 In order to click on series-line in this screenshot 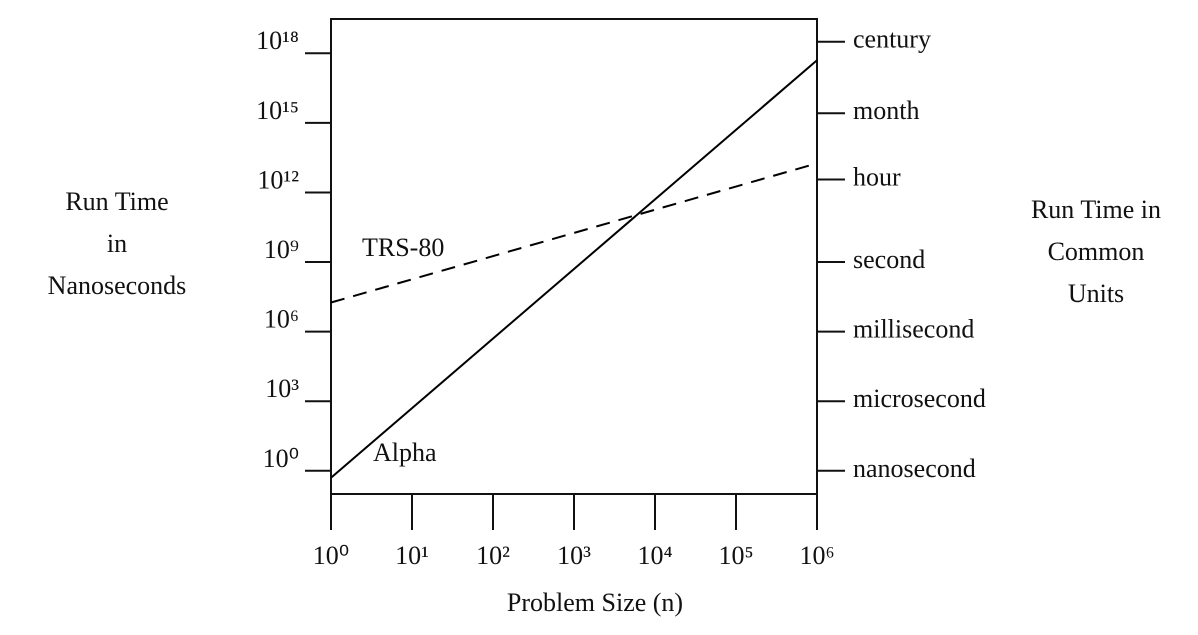, I will do `click(574, 233)`.